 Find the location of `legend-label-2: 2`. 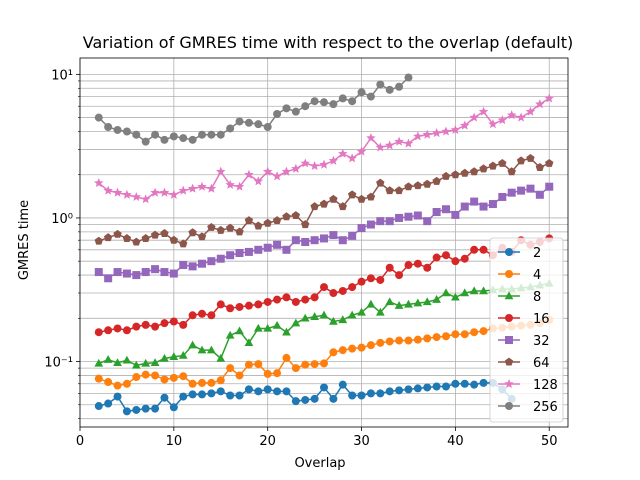

legend-label-2: 2 is located at coordinates (537, 253).